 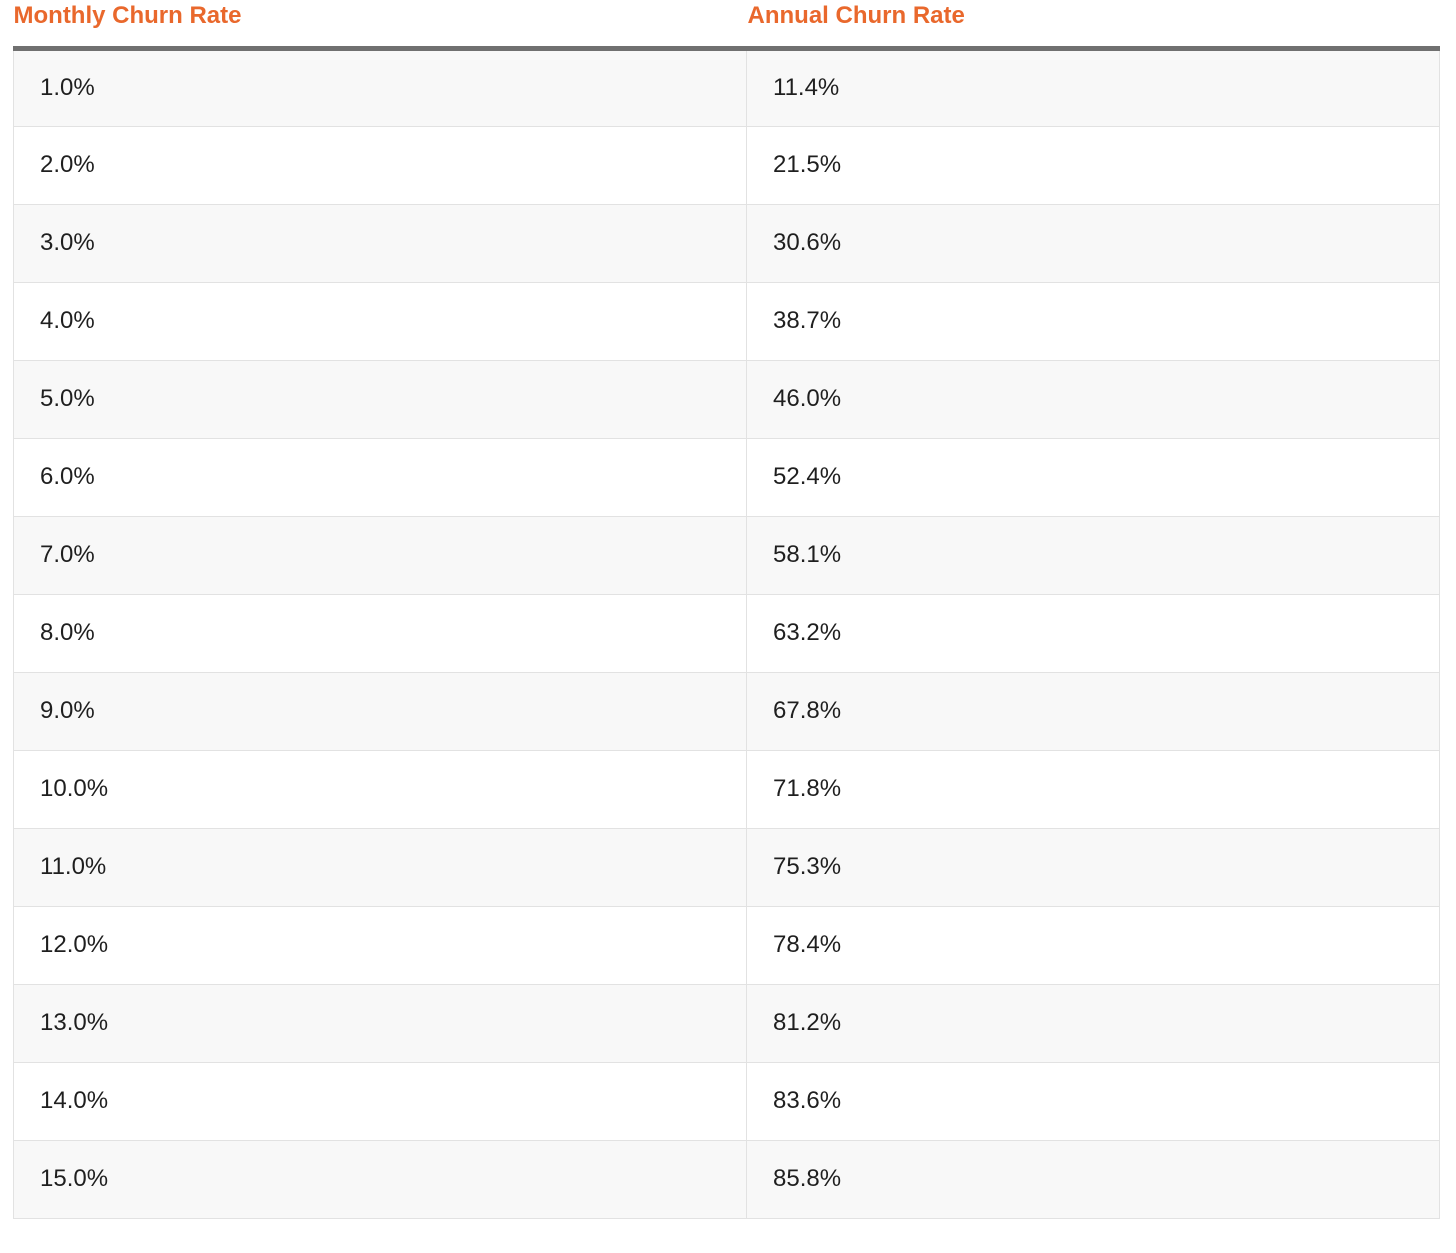 I want to click on table-row: 13.0% 81.2%, so click(x=726, y=1023).